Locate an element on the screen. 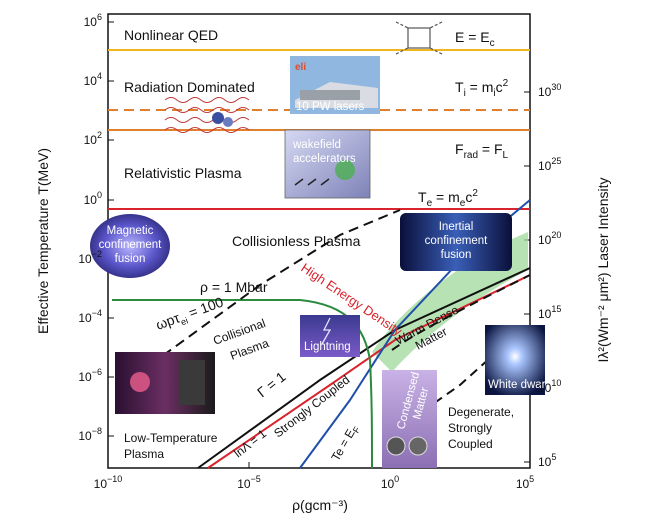 The image size is (650, 520). pw-lasers-image: eli 10 PW lasers is located at coordinates (335, 85).